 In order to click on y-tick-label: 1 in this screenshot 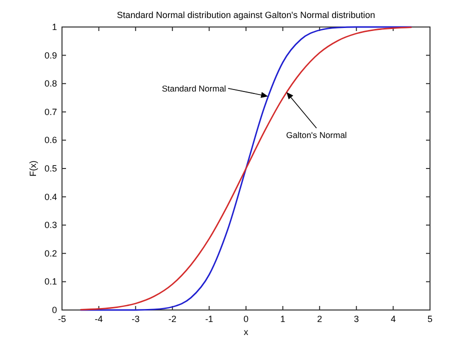, I will do `click(54, 27)`.